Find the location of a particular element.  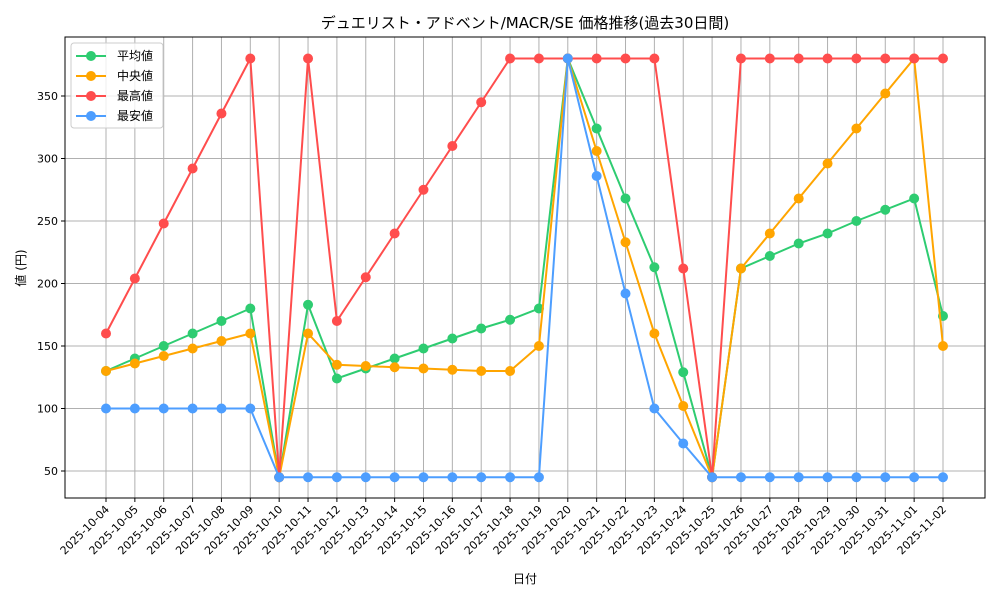

y-axis: 50 100 150 200 250 300 350 is located at coordinates (51, 284).